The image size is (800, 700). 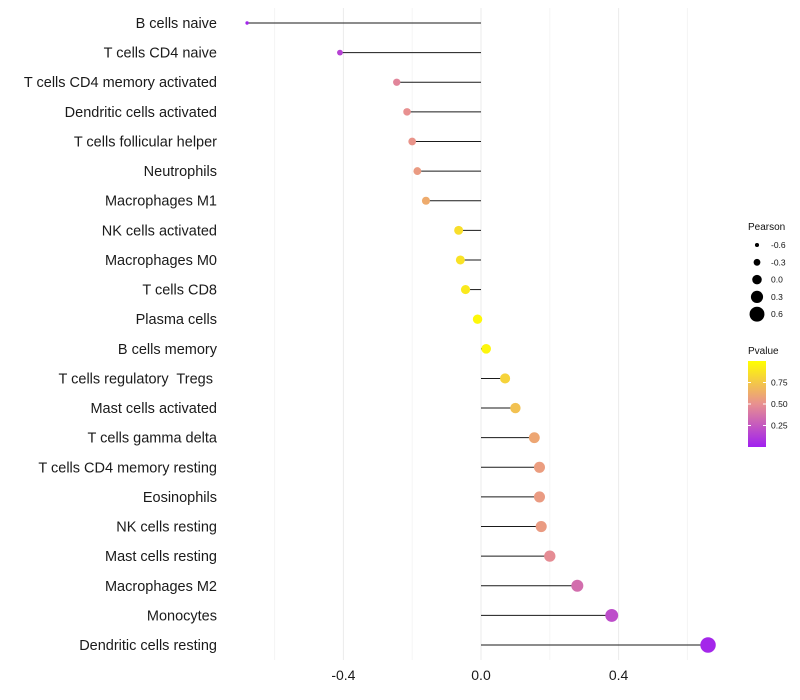 What do you see at coordinates (777, 297) in the screenshot?
I see `size-legend-label: 0.3` at bounding box center [777, 297].